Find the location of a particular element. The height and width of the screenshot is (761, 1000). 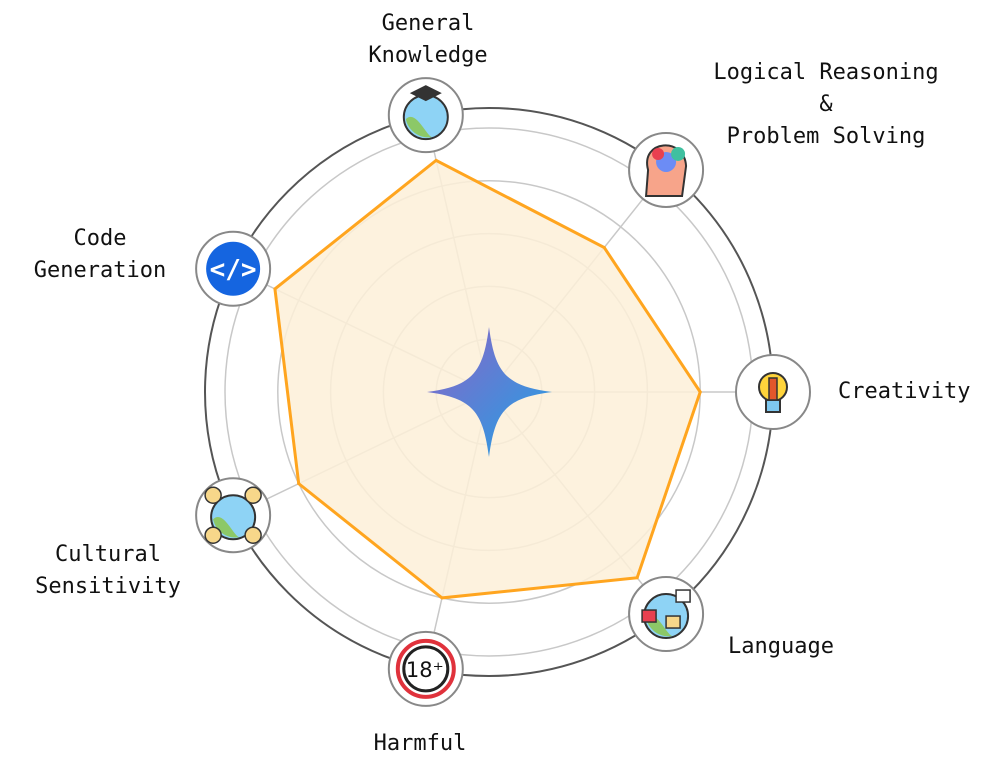

globe-people-icon is located at coordinates (233, 515).